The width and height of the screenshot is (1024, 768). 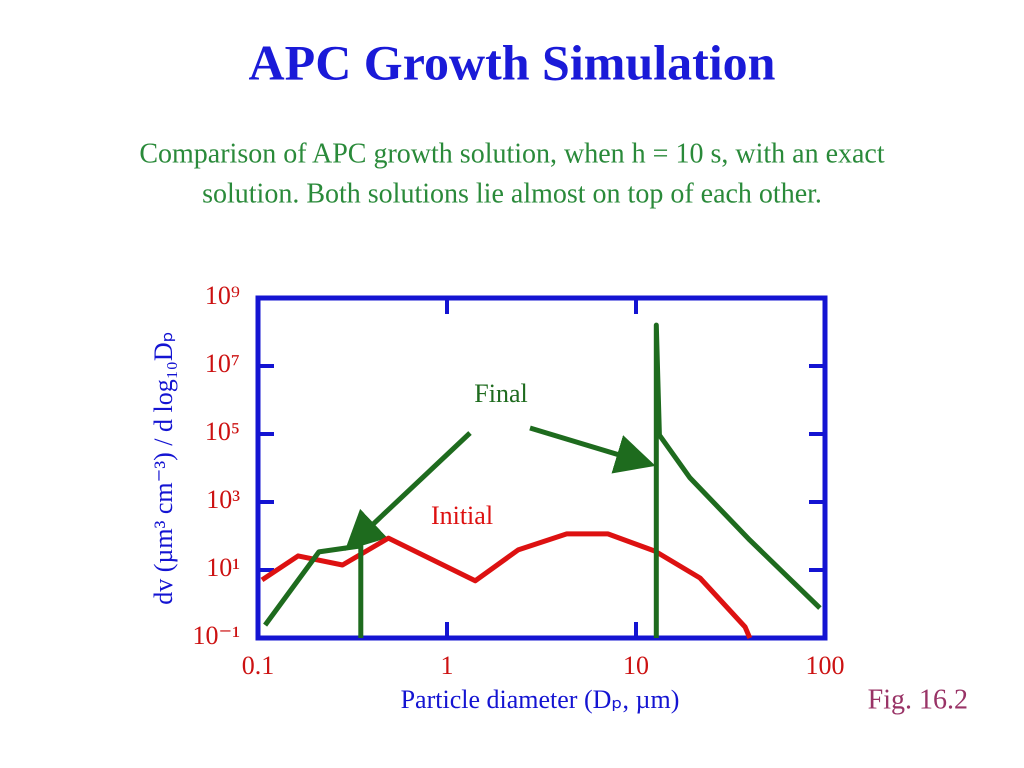 I want to click on series-line, so click(x=506, y=585).